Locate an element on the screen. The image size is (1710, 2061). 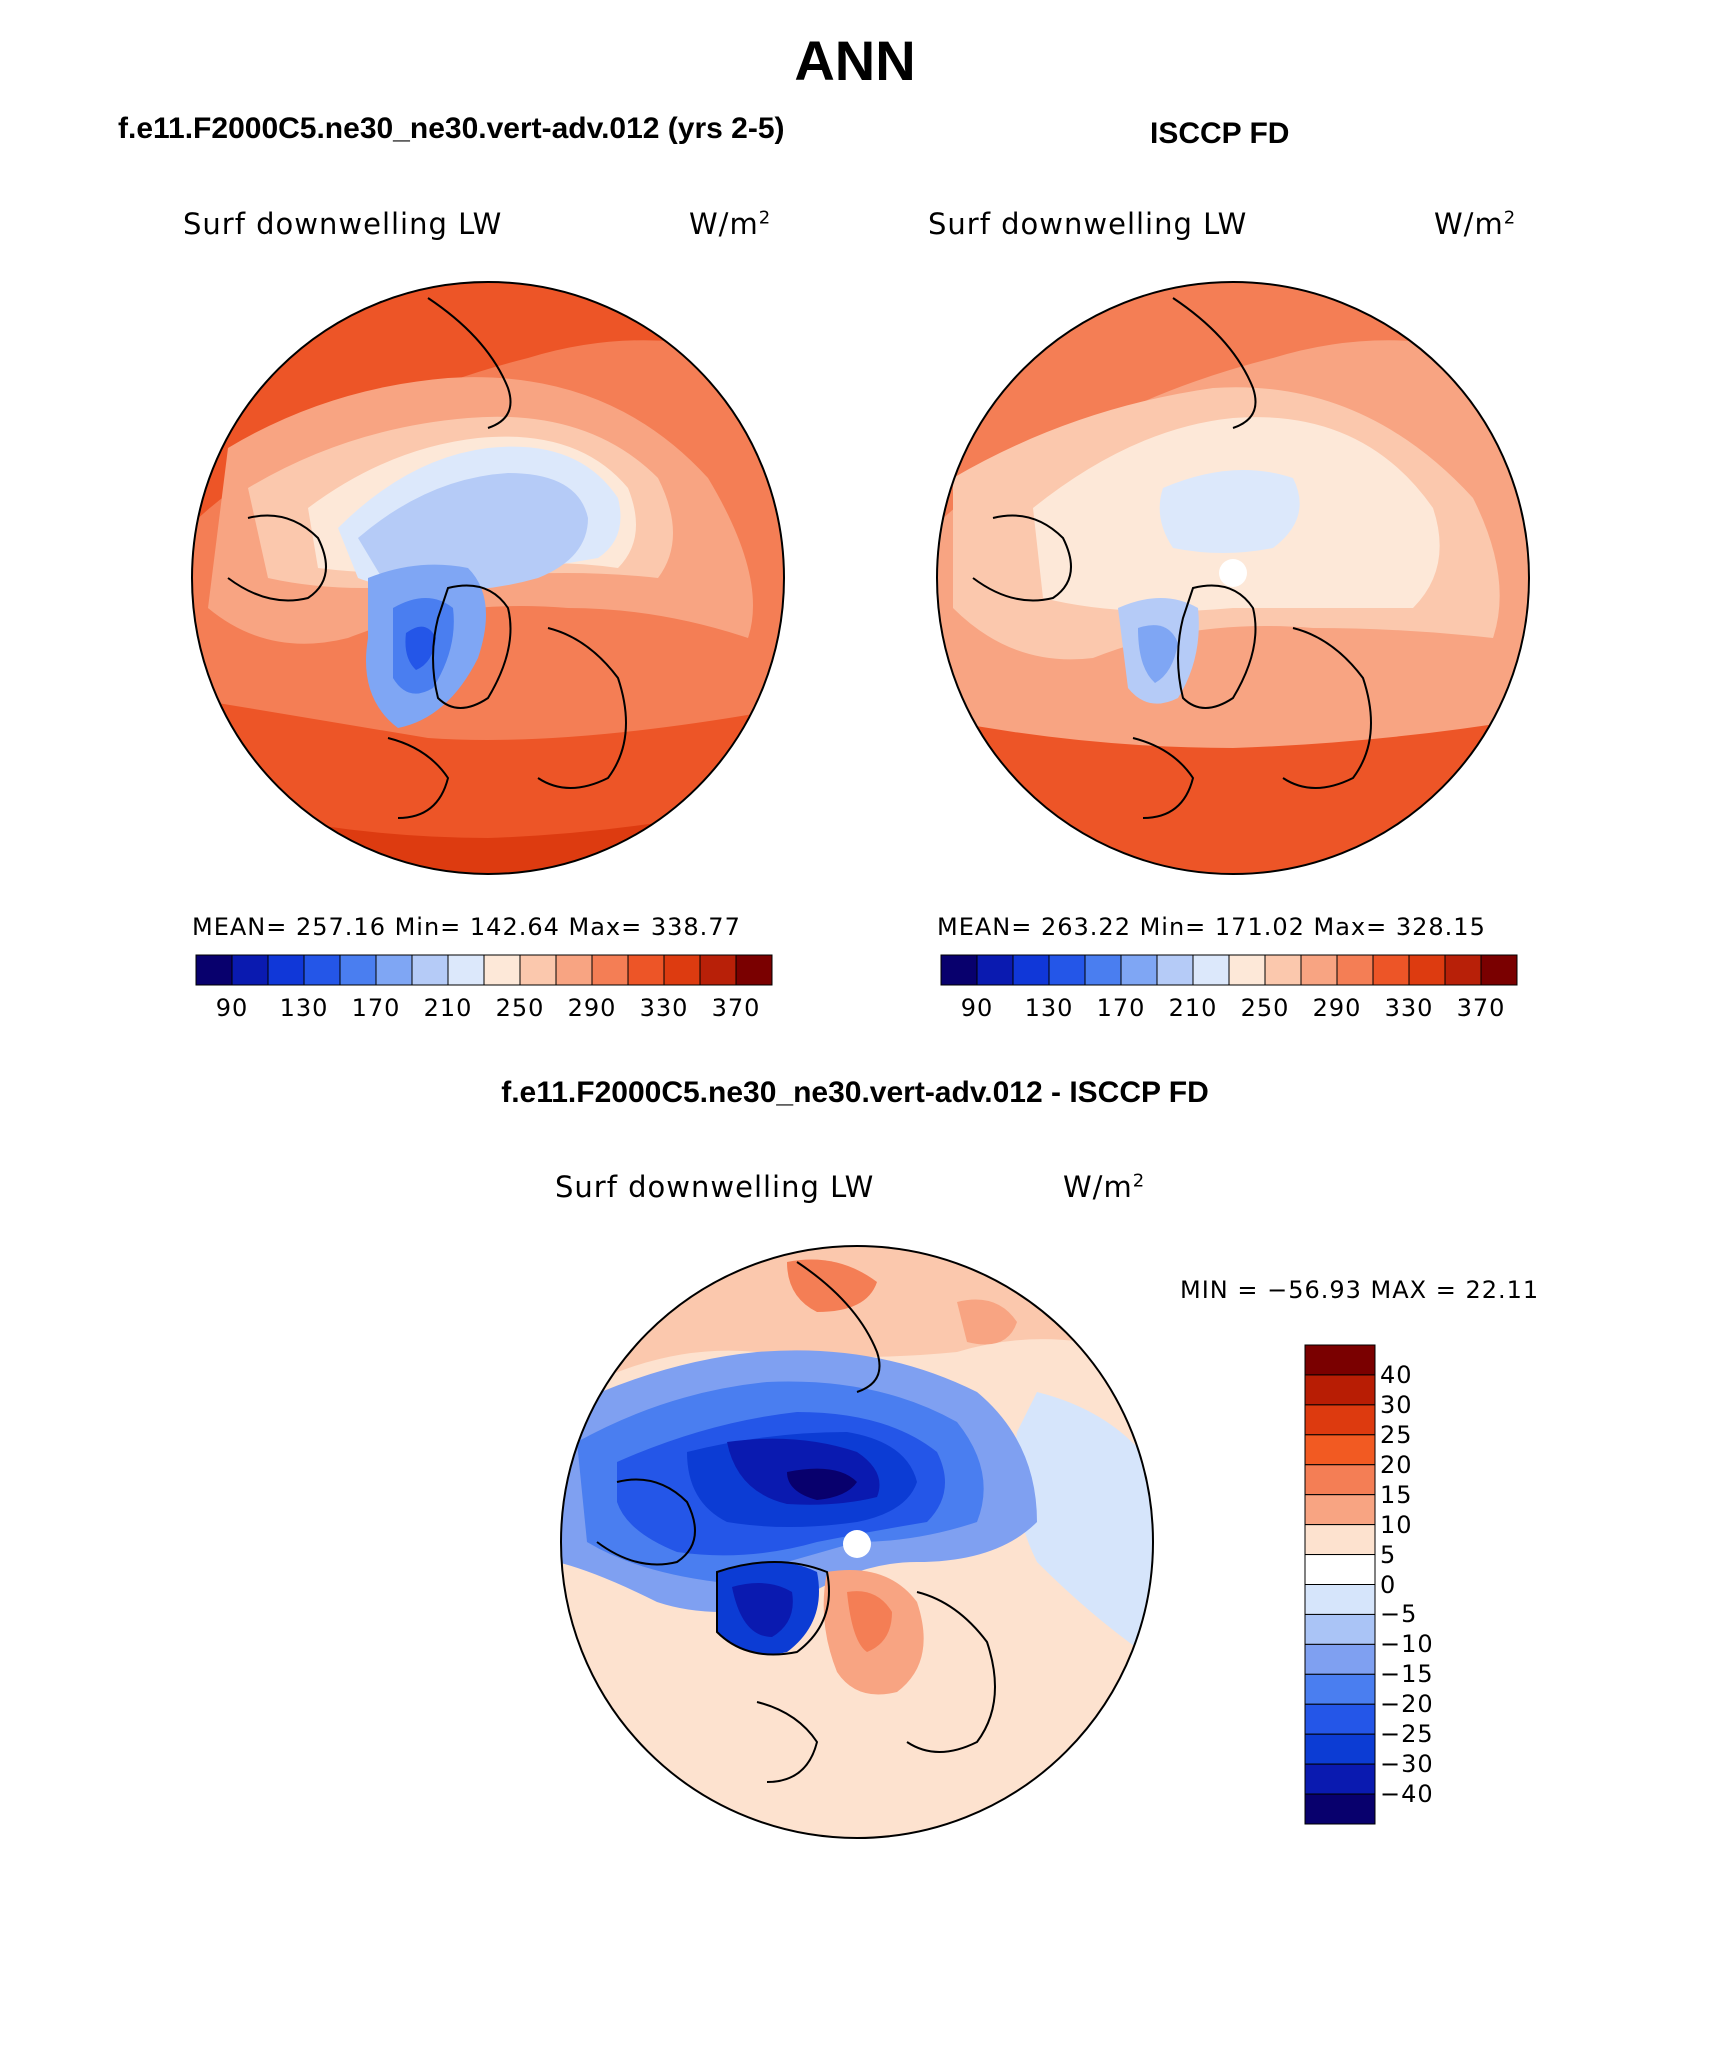
colorbar-tick-label: −25 is located at coordinates (1407, 1734).